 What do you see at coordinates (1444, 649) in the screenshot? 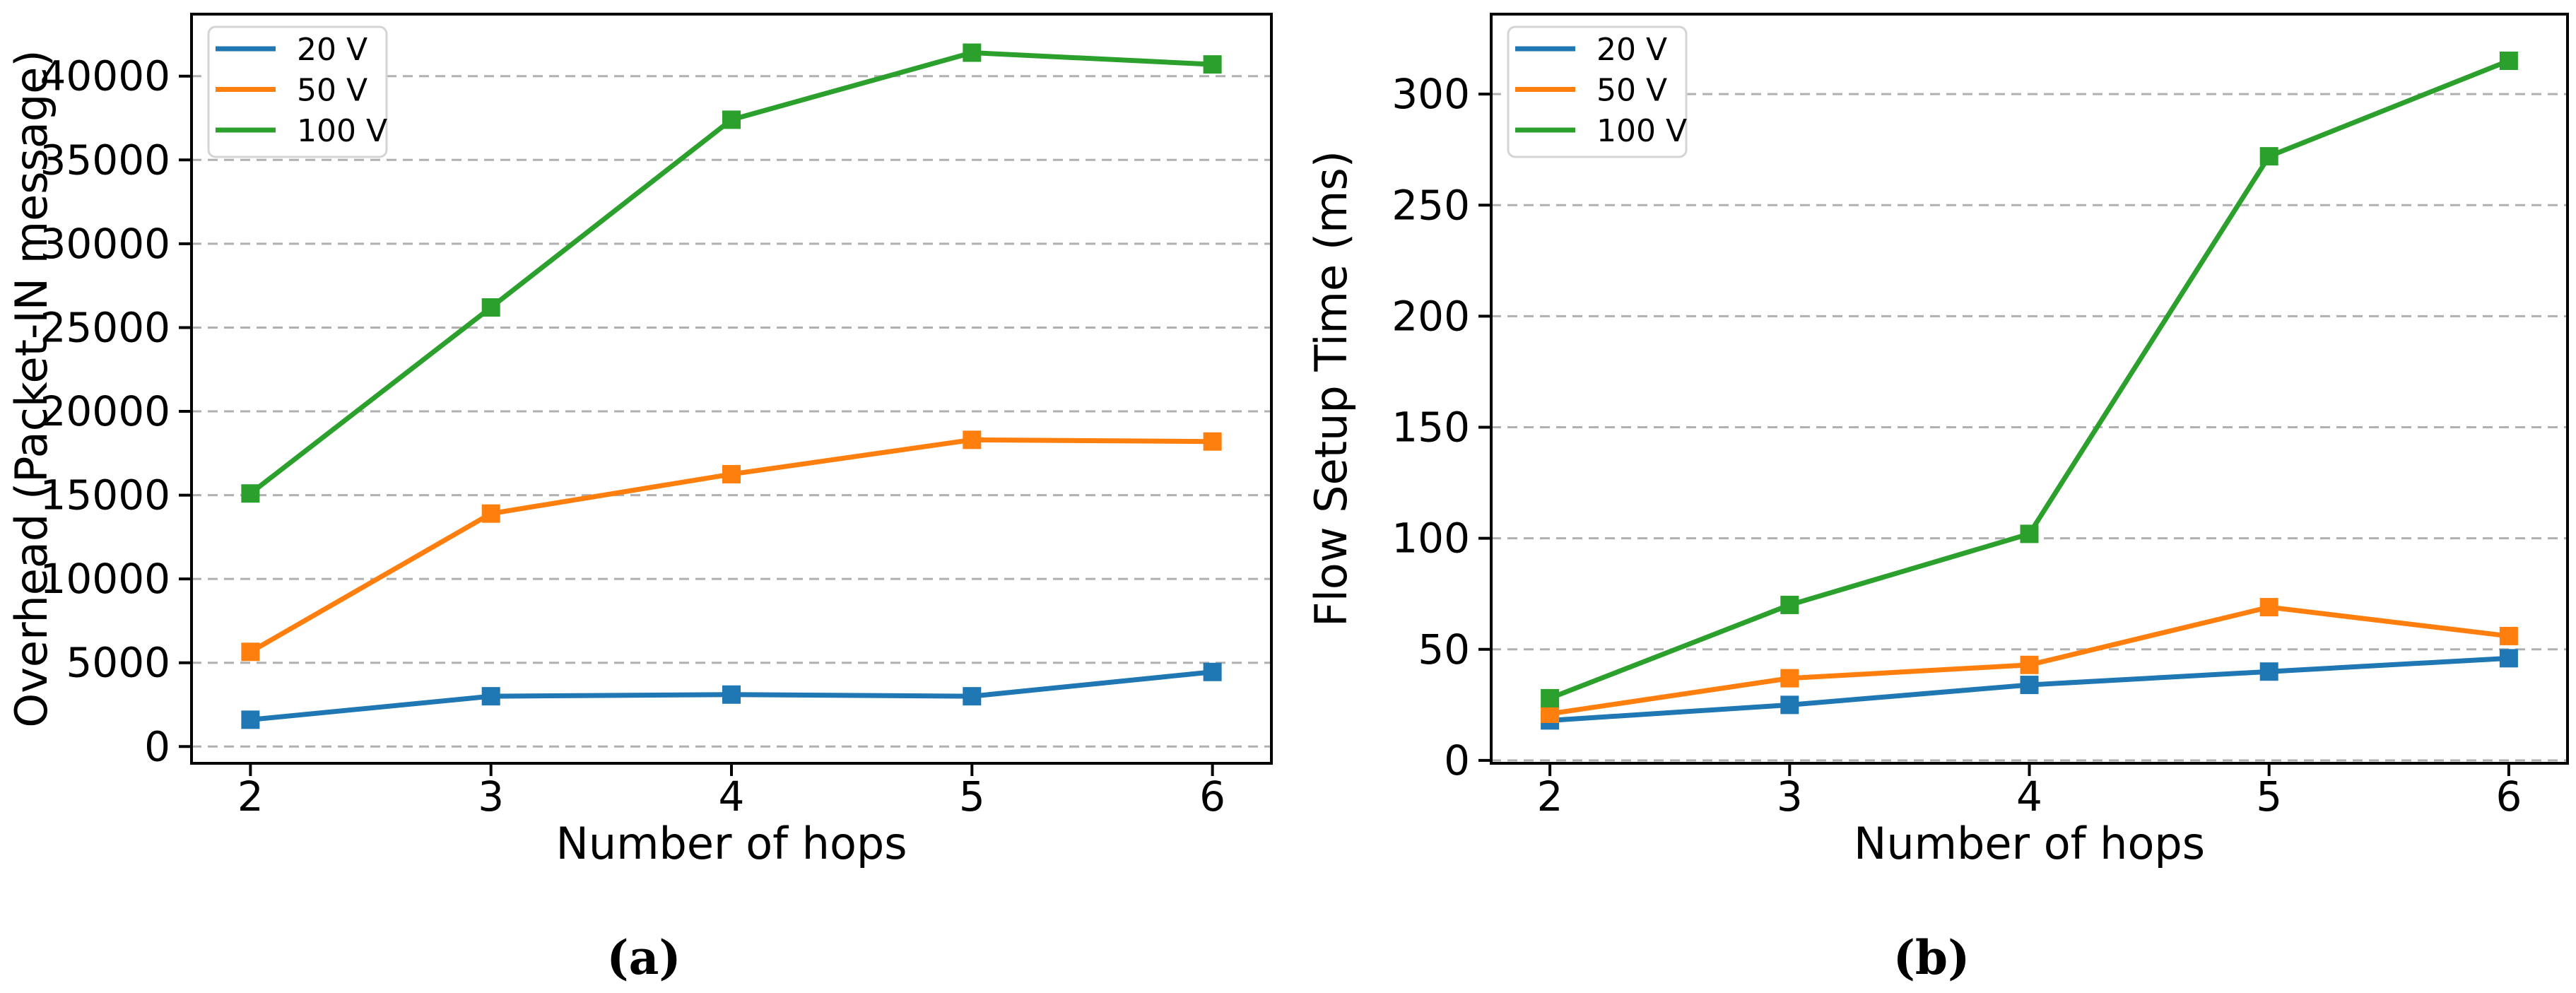
I see `y-tick-label: 50` at bounding box center [1444, 649].